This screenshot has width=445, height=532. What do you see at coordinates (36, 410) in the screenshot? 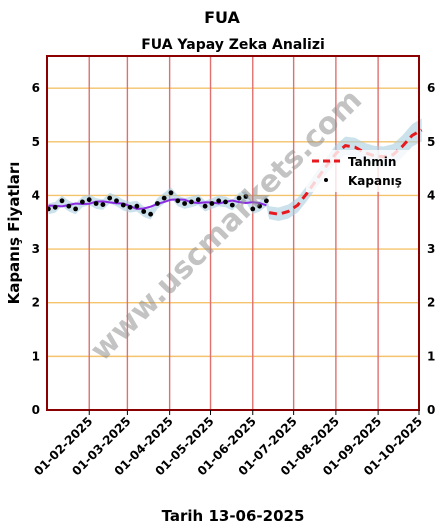
I see `y-tick-label-left: 0` at bounding box center [36, 410].